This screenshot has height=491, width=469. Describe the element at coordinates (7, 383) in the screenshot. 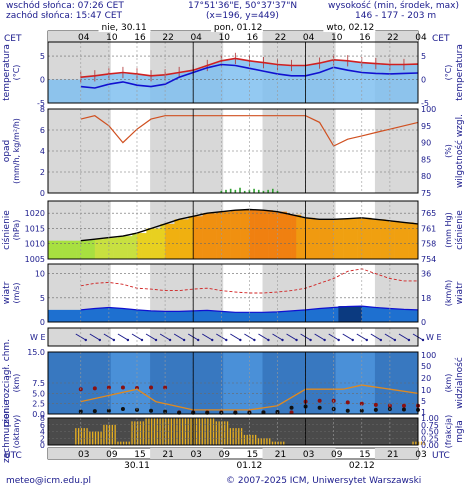

I see `vis-left-label: pion. rozciągł. chm.` at that location.